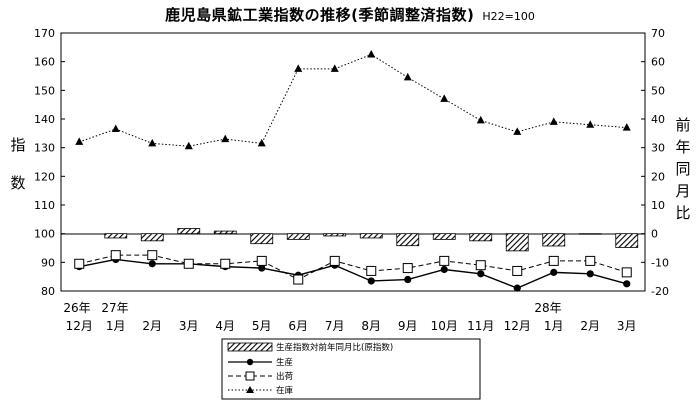 This screenshot has width=700, height=407. What do you see at coordinates (320, 15) in the screenshot?
I see `chart-title: 鹿児島県鉱工業指数の推移(季節調整済指数)` at bounding box center [320, 15].